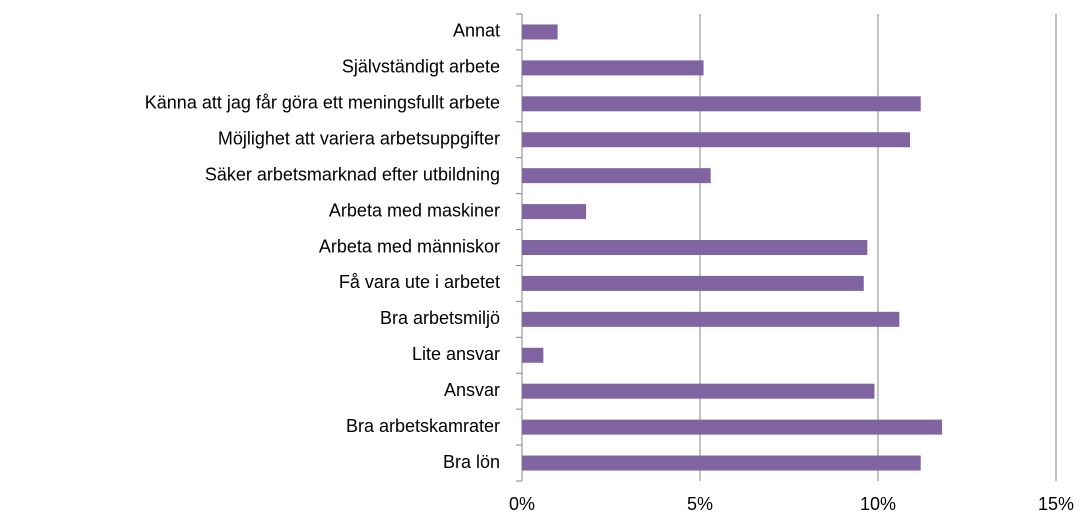 The width and height of the screenshot is (1081, 524). What do you see at coordinates (878, 504) in the screenshot?
I see `x-tick-label: 10%` at bounding box center [878, 504].